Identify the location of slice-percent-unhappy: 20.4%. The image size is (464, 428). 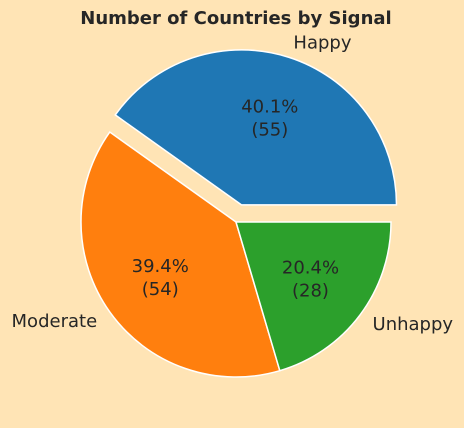
(310, 268).